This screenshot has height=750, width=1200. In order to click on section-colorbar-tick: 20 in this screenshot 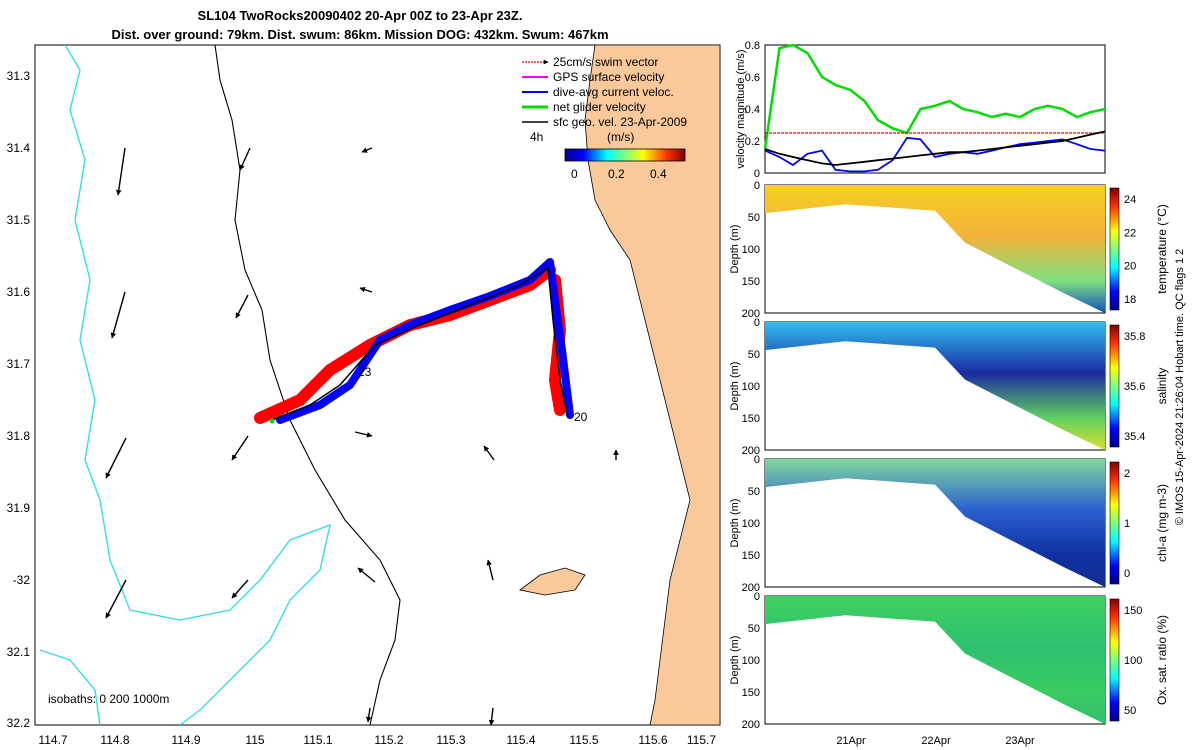, I will do `click(1130, 267)`.